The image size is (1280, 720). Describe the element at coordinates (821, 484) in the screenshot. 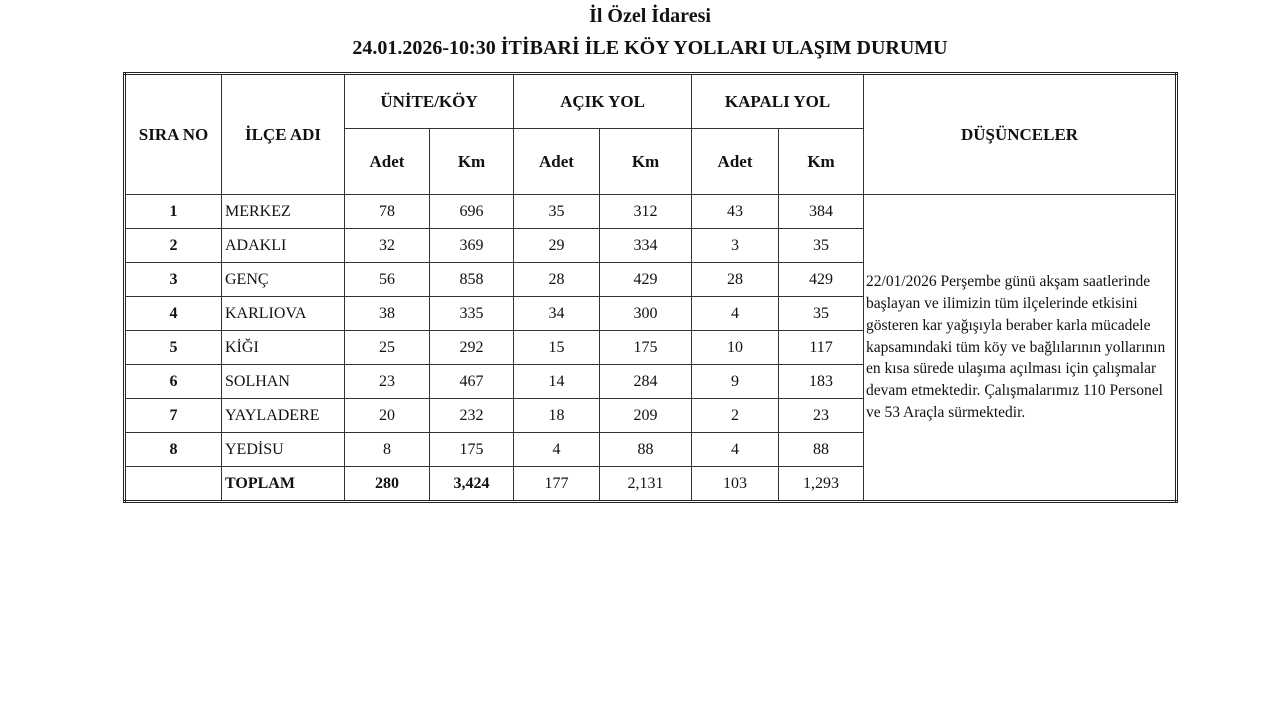

I see `cell-kapali-km: 1,293` at that location.